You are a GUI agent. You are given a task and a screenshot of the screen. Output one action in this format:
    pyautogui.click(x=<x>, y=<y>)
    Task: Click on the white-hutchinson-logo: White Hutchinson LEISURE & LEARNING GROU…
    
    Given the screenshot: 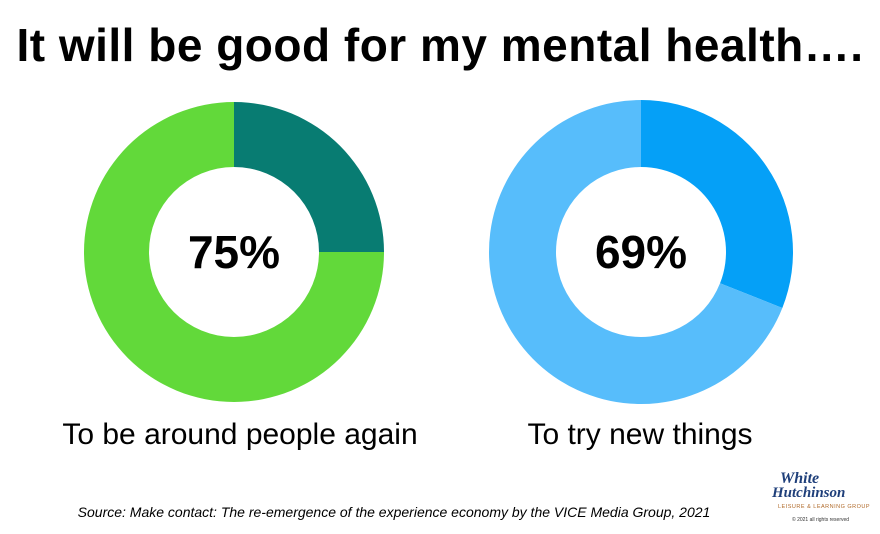 What is the action you would take?
    pyautogui.click(x=822, y=500)
    